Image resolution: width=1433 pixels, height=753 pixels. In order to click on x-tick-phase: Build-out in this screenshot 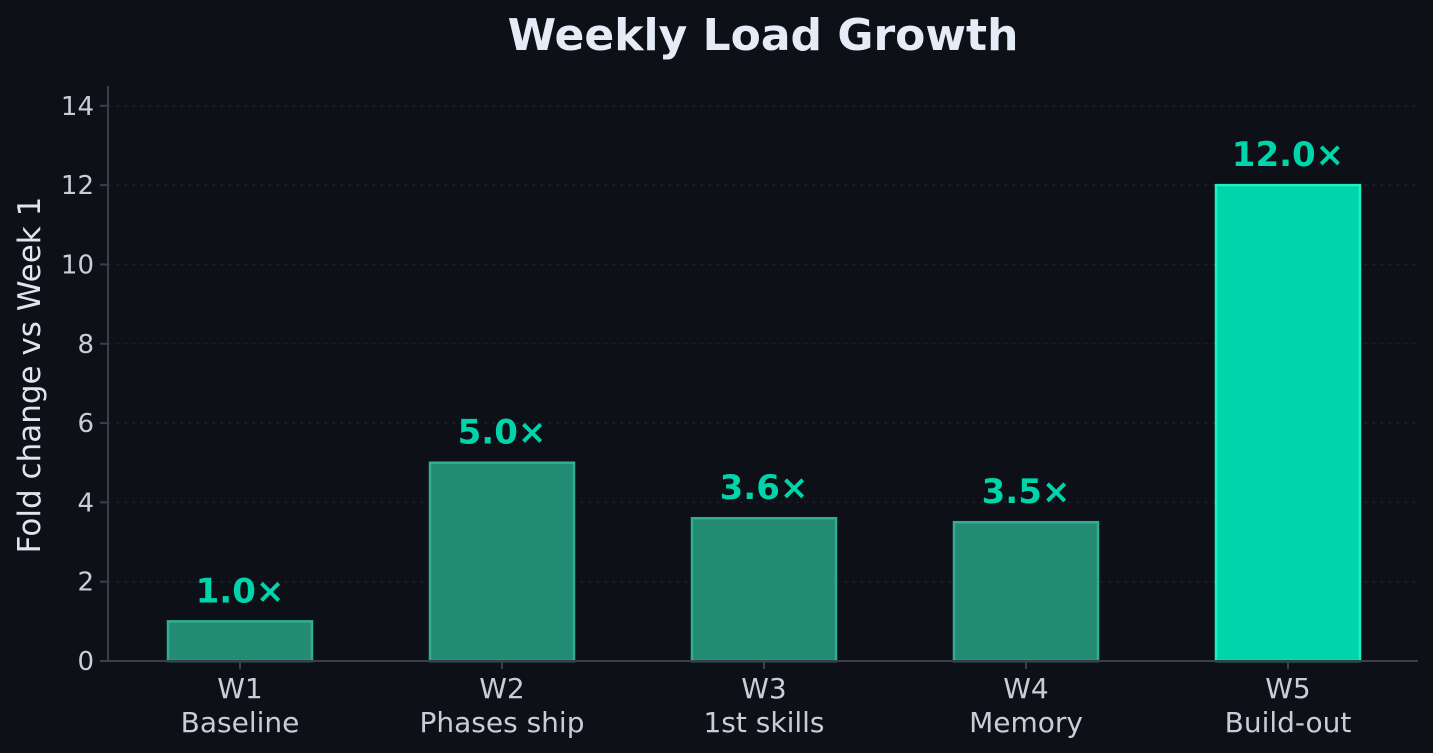, I will do `click(1288, 722)`.